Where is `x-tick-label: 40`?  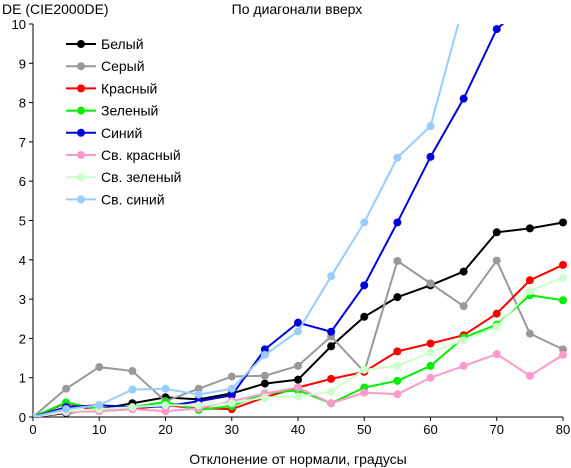 x-tick-label: 40 is located at coordinates (298, 429).